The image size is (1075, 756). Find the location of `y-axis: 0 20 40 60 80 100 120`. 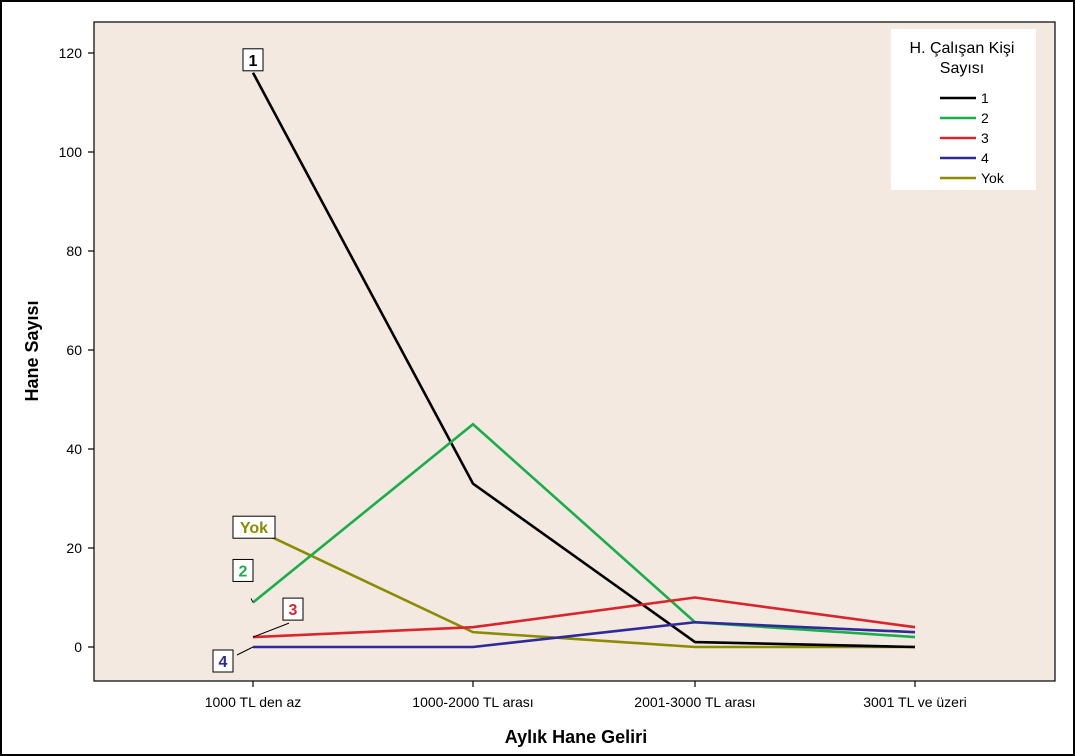

y-axis: 0 20 40 60 80 100 120 is located at coordinates (76, 350).